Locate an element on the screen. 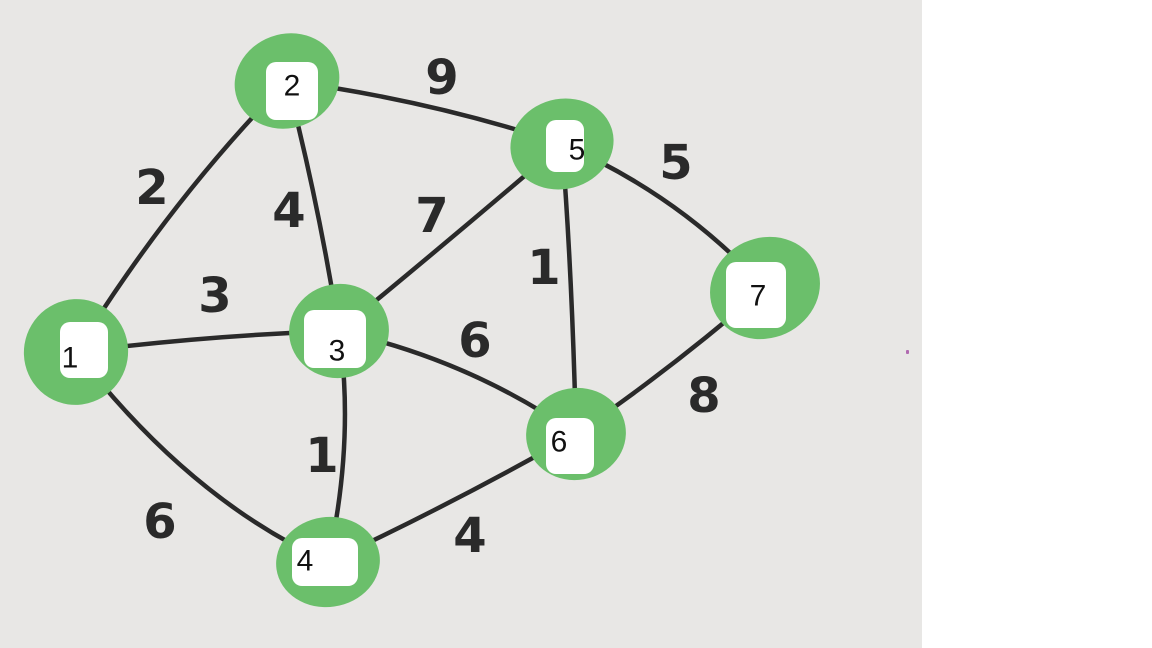 Image resolution: width=1152 pixels, height=648 pixels. node-2-face is located at coordinates (292, 91).